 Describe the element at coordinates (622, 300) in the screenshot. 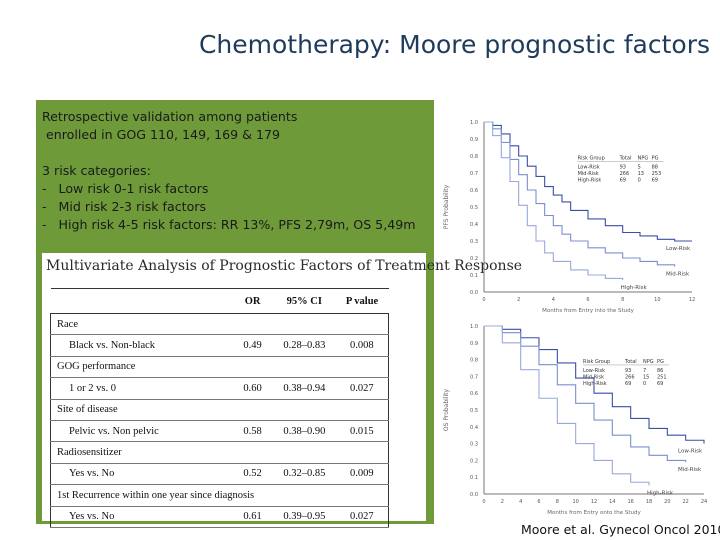

I see `x-tick-label: 8` at that location.